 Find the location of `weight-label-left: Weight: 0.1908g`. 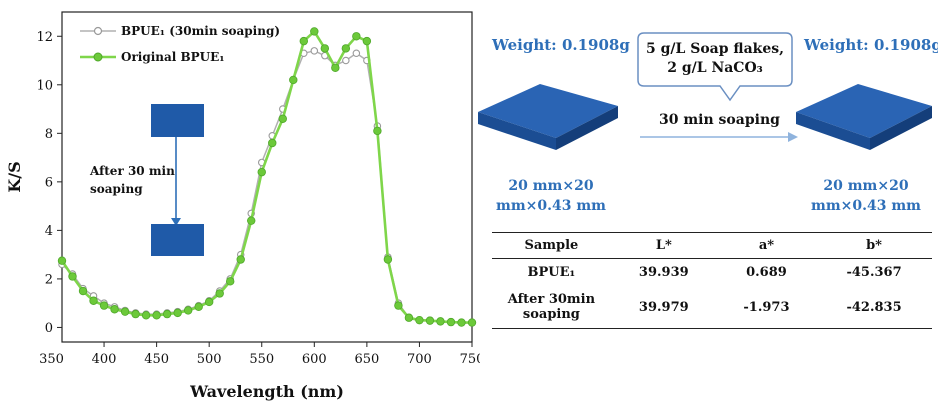

weight-label-left: Weight: 0.1908g is located at coordinates (561, 45).